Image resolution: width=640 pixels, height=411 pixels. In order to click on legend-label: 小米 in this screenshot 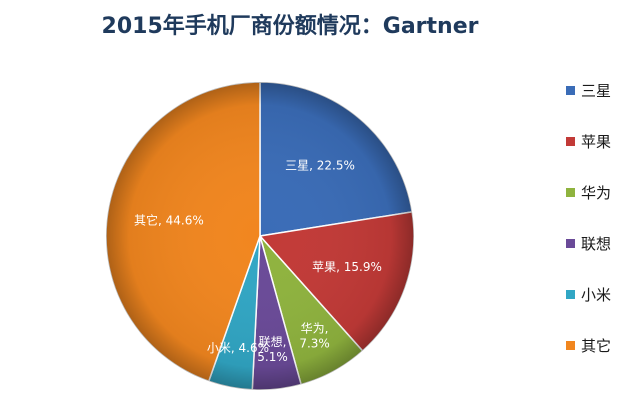, I will do `click(596, 294)`.